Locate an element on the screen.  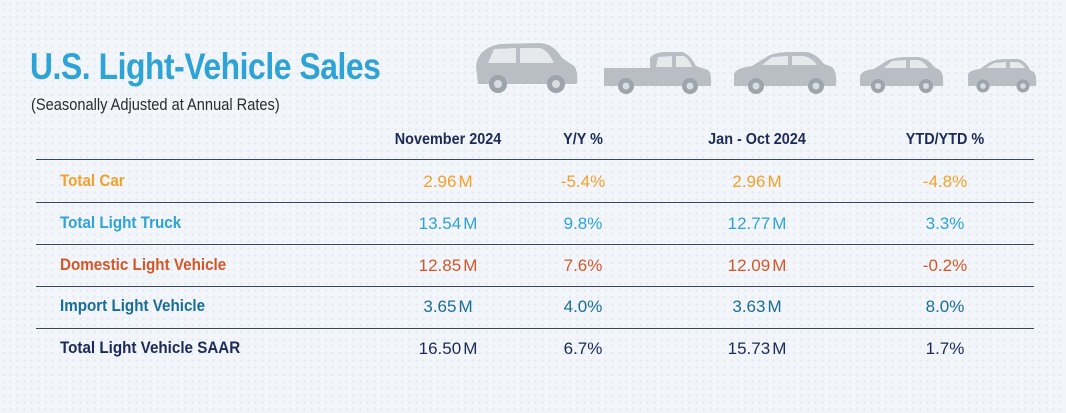
cell-domestic-light-vehicle-jan-oct-2024: 12.09 M is located at coordinates (757, 266).